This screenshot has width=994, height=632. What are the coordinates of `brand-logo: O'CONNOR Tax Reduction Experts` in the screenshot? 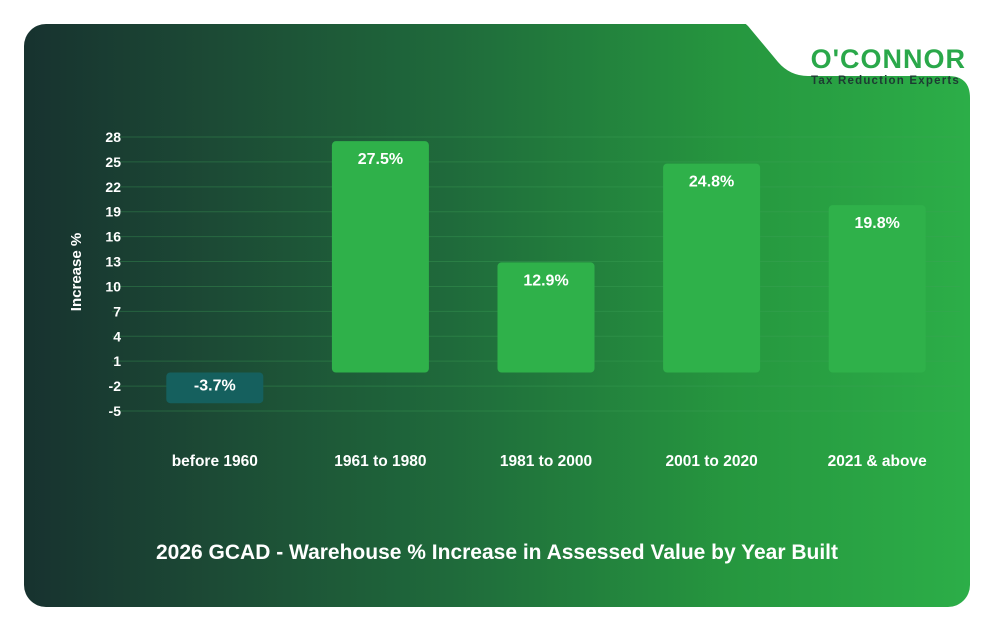 It's located at (870, 55).